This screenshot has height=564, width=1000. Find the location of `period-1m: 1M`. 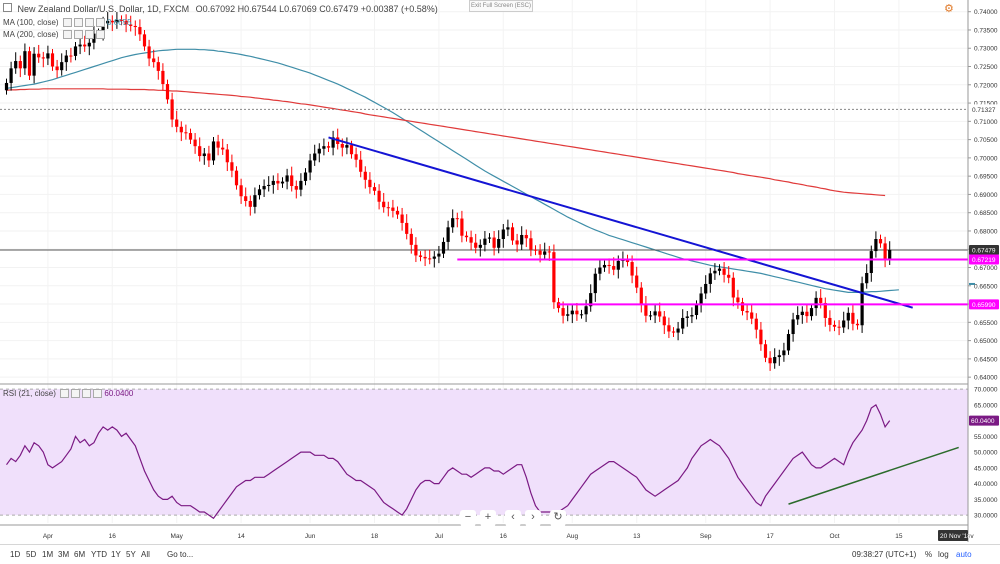

period-1m: 1M is located at coordinates (48, 554).